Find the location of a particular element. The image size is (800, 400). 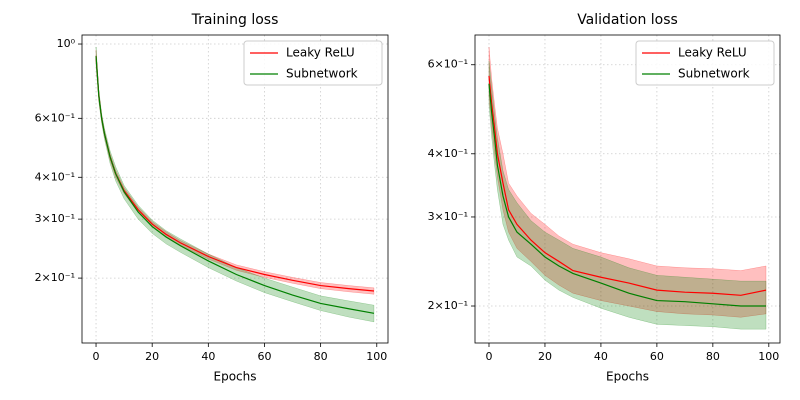

axes-title: Training loss is located at coordinates (235, 20).